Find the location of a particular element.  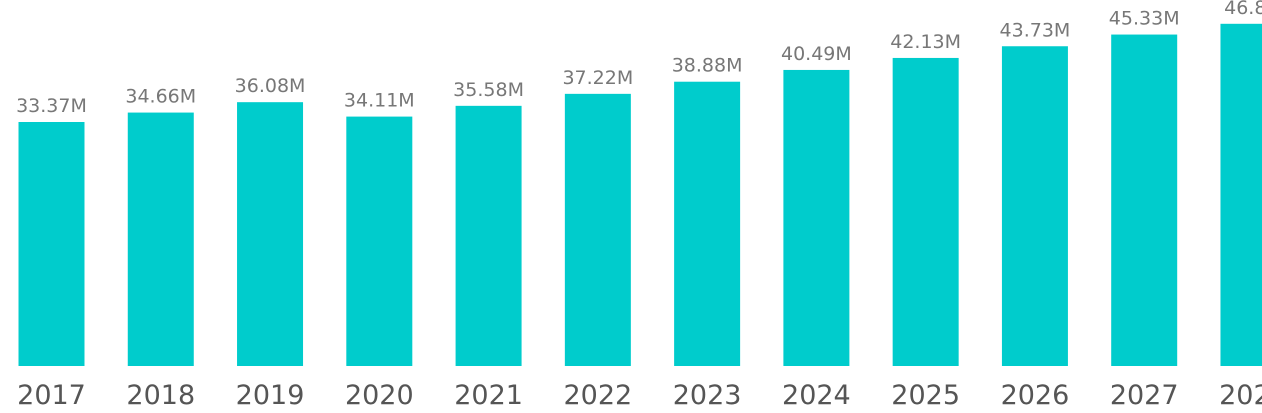

x-tick-label-2024: 2024 is located at coordinates (816, 394).